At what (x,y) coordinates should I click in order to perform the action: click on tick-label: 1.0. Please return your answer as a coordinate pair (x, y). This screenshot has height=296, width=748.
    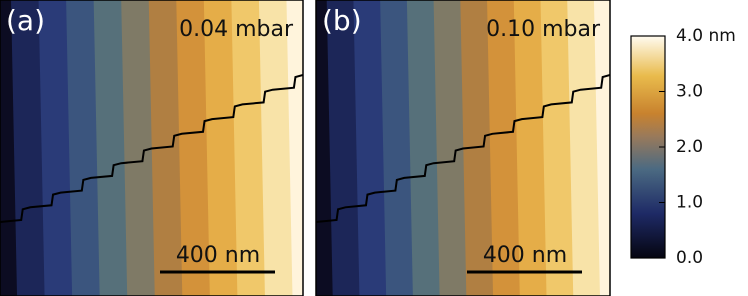
    Looking at the image, I should click on (689, 203).